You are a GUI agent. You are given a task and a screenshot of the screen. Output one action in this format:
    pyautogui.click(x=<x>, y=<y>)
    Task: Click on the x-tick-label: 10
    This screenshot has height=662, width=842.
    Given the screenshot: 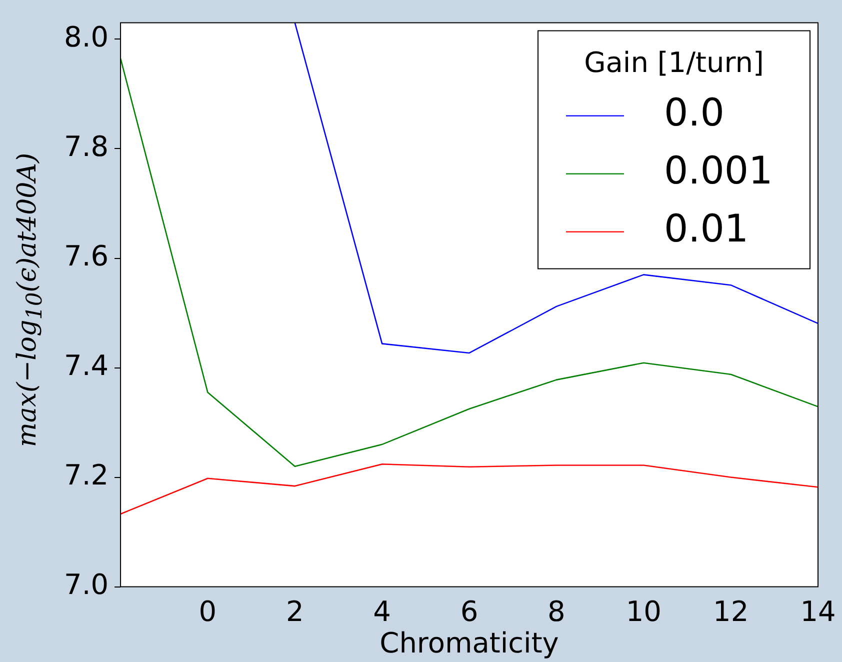 What is the action you would take?
    pyautogui.click(x=644, y=611)
    